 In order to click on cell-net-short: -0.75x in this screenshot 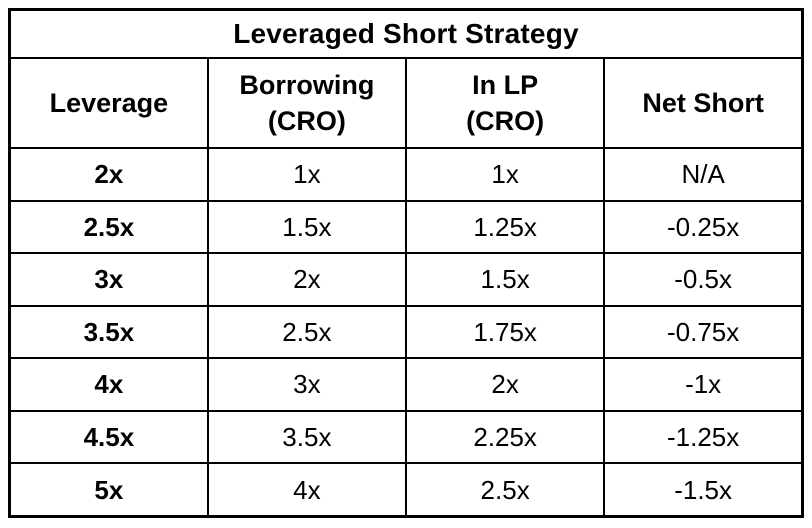, I will do `click(703, 331)`.